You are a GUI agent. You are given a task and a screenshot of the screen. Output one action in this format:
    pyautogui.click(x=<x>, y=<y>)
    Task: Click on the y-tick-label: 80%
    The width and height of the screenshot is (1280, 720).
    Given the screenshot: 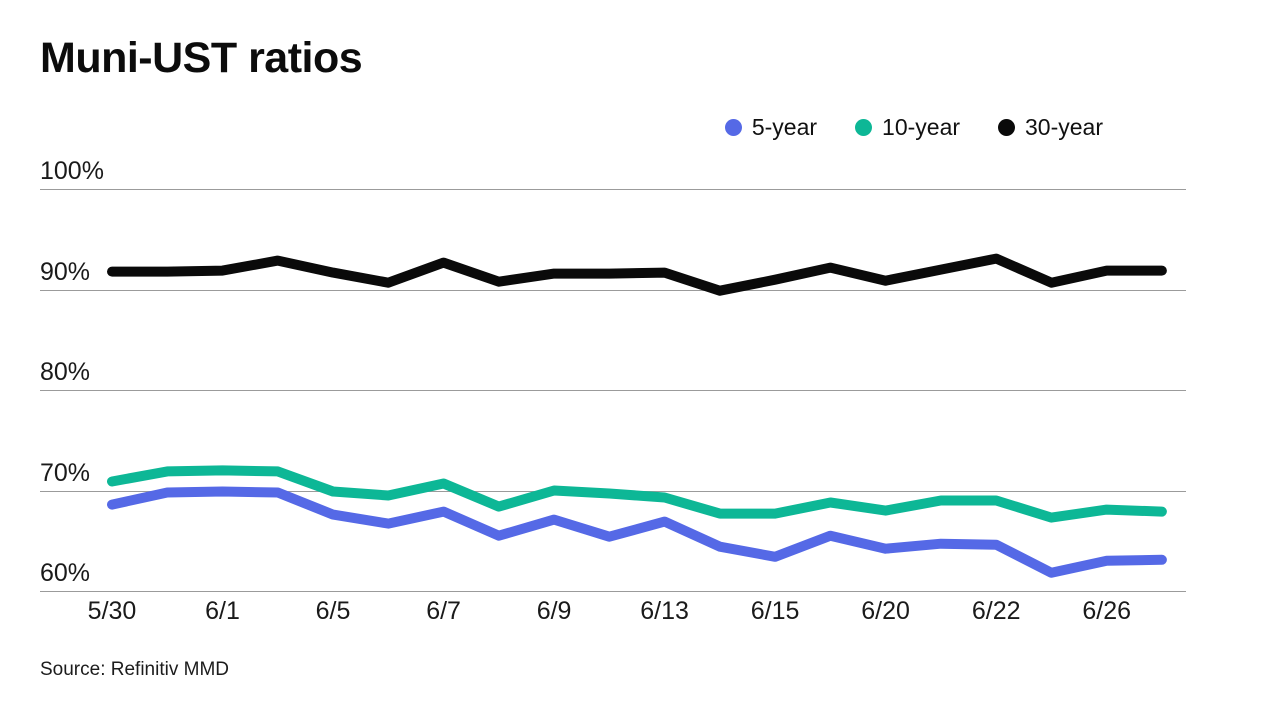 What is the action you would take?
    pyautogui.click(x=65, y=371)
    